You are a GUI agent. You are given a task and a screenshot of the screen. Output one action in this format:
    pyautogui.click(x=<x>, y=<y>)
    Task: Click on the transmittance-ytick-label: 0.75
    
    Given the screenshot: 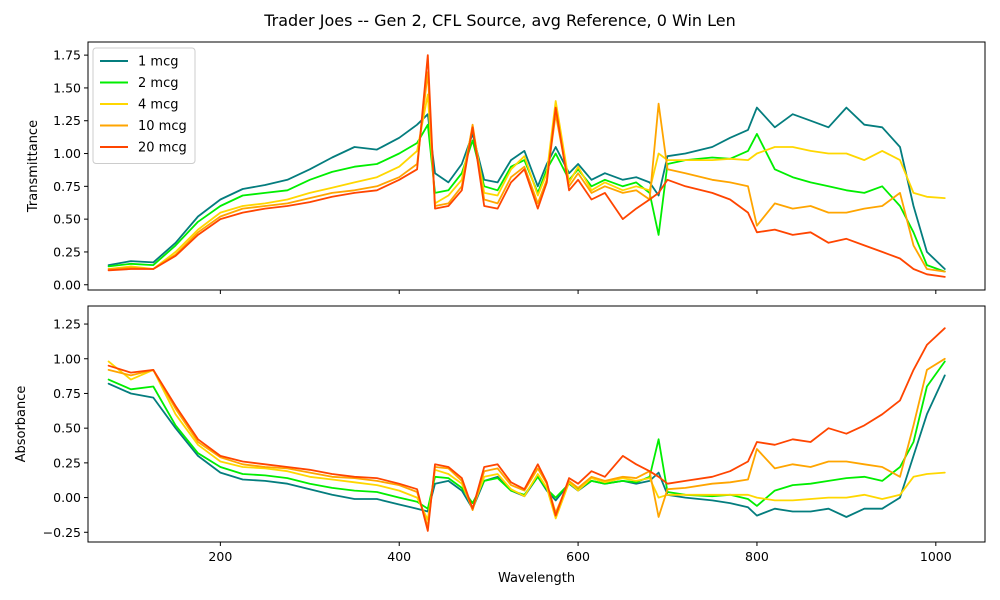 What is the action you would take?
    pyautogui.click(x=67, y=186)
    